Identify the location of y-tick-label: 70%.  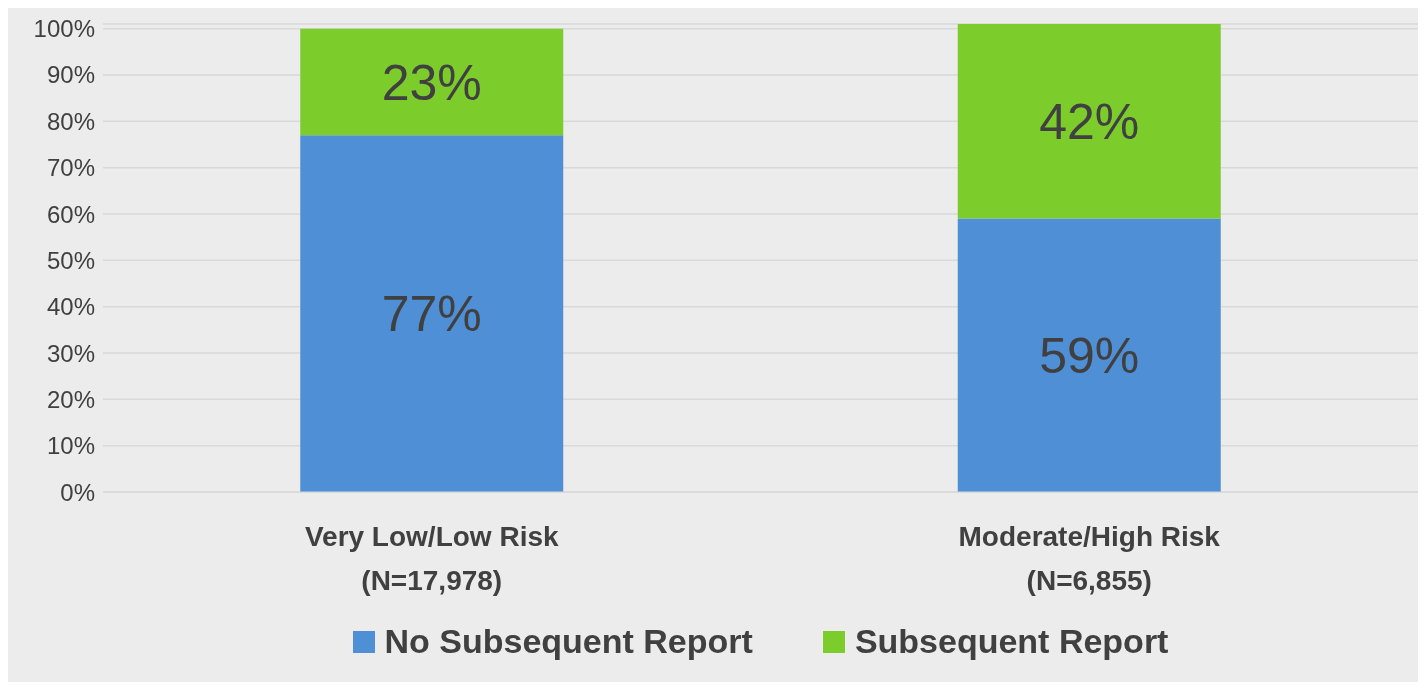
(70, 168).